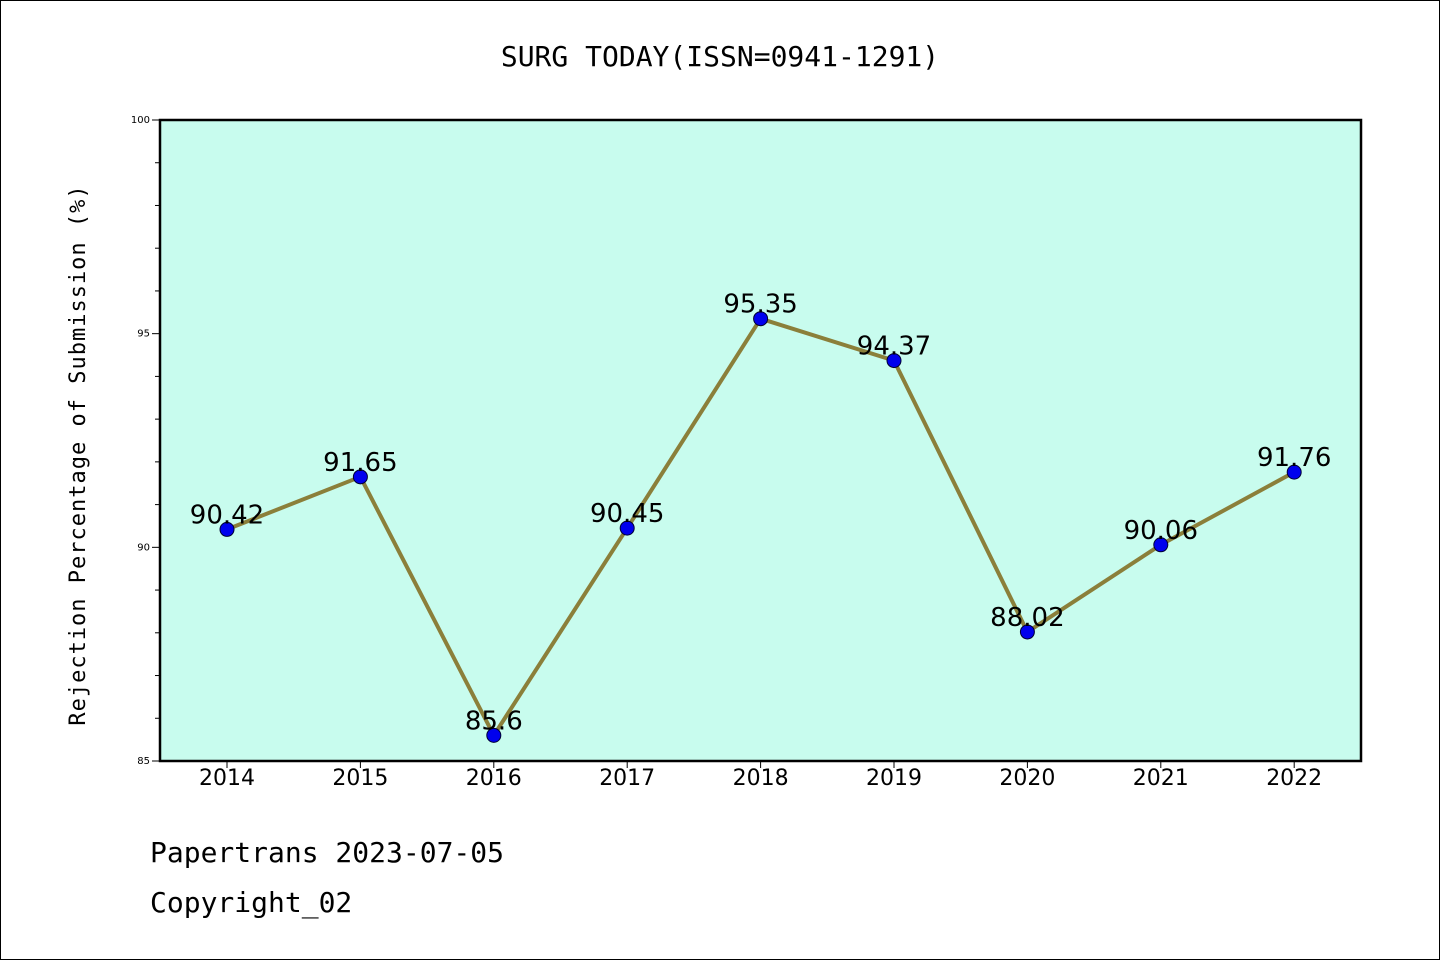 The image size is (1440, 960). What do you see at coordinates (140, 120) in the screenshot?
I see `y-tick-label: 100` at bounding box center [140, 120].